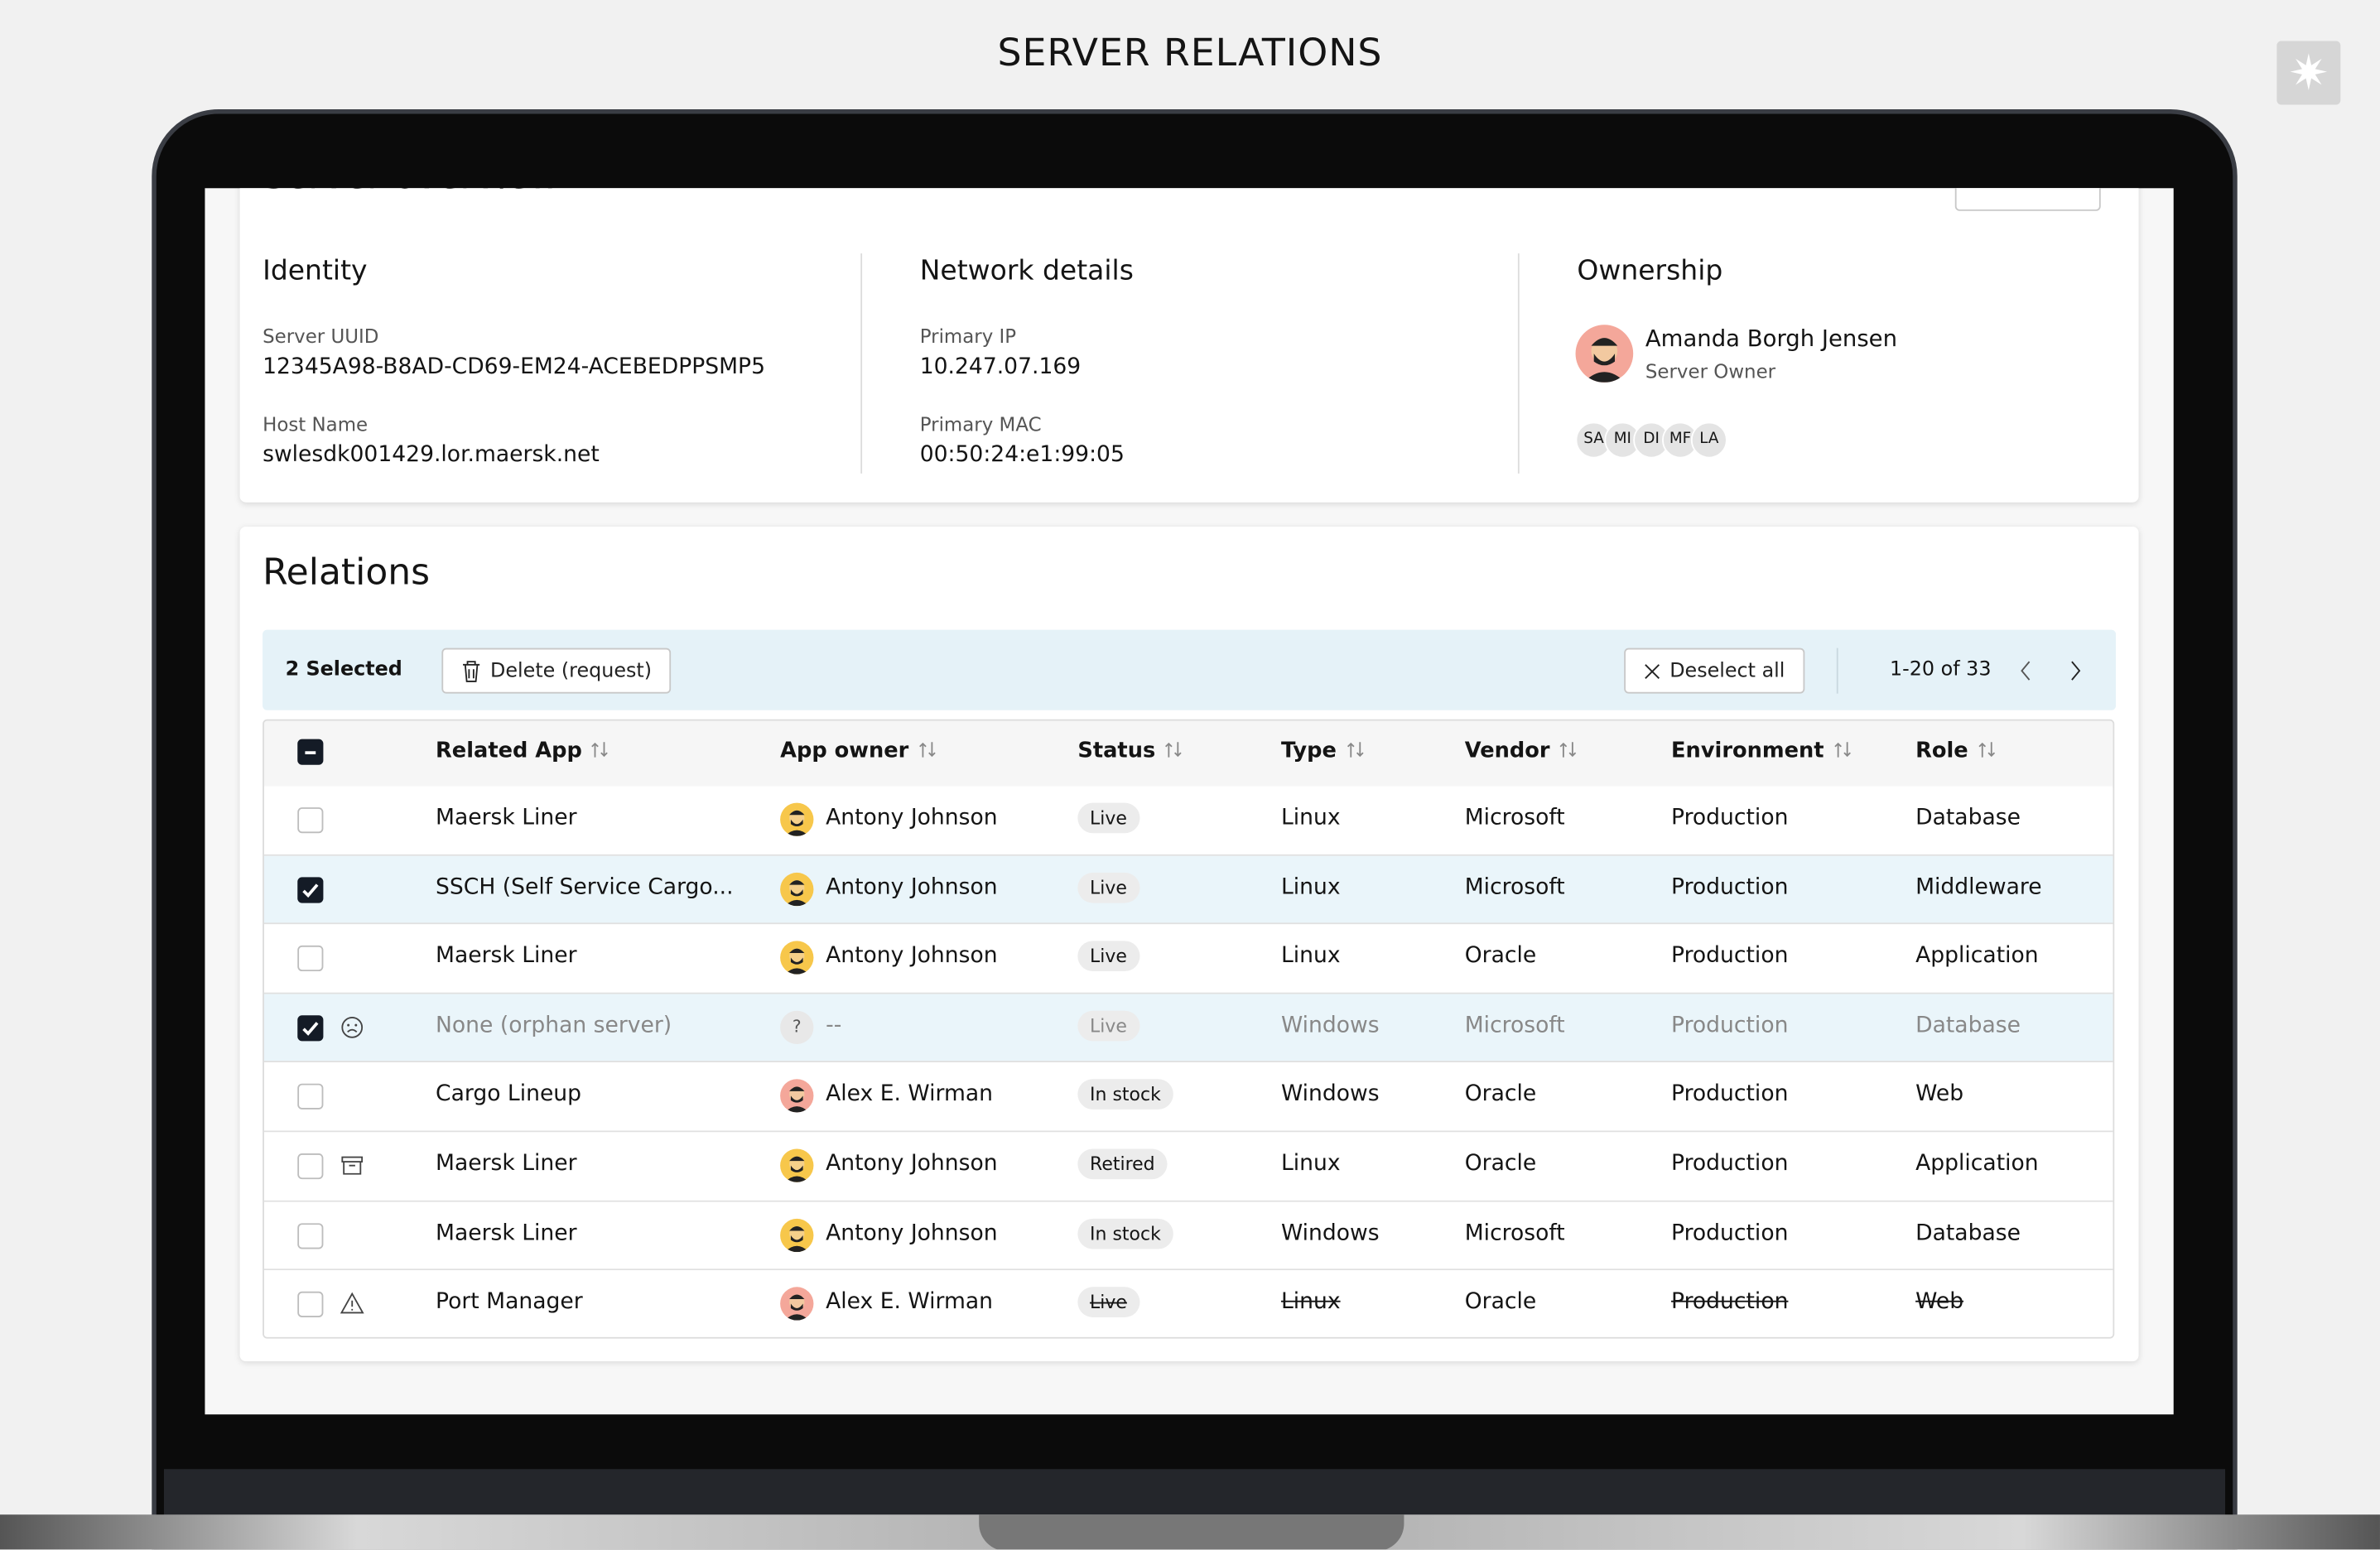  What do you see at coordinates (2027, 199) in the screenshot?
I see `full-details-button: Full details` at bounding box center [2027, 199].